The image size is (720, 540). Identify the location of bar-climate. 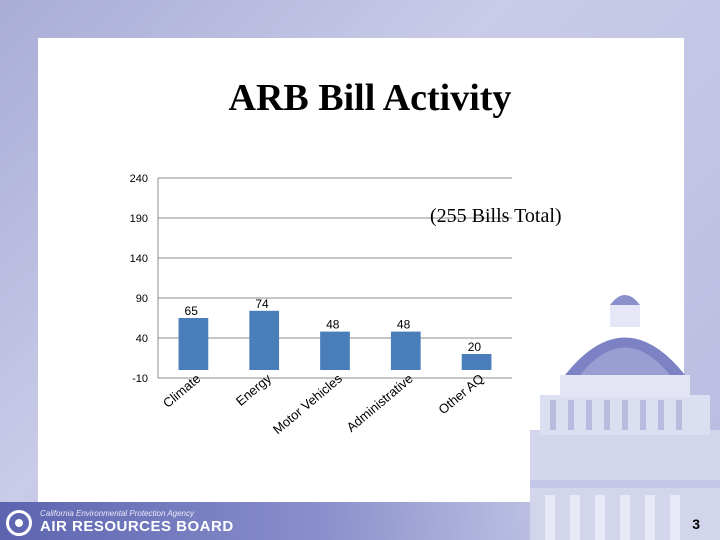
(193, 344).